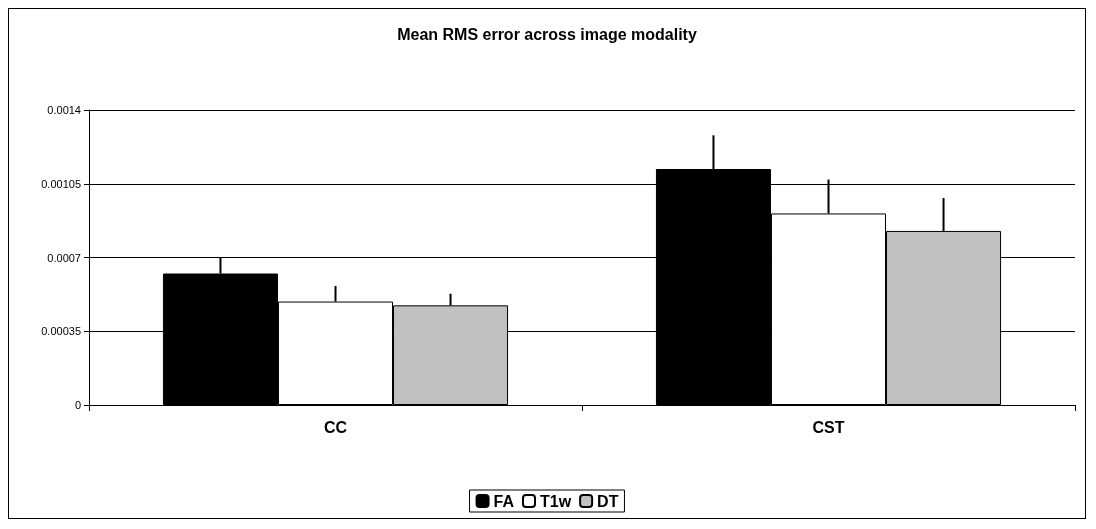 This screenshot has height=529, width=1096. What do you see at coordinates (547, 34) in the screenshot?
I see `chart-title: Mean RMS error across image modality` at bounding box center [547, 34].